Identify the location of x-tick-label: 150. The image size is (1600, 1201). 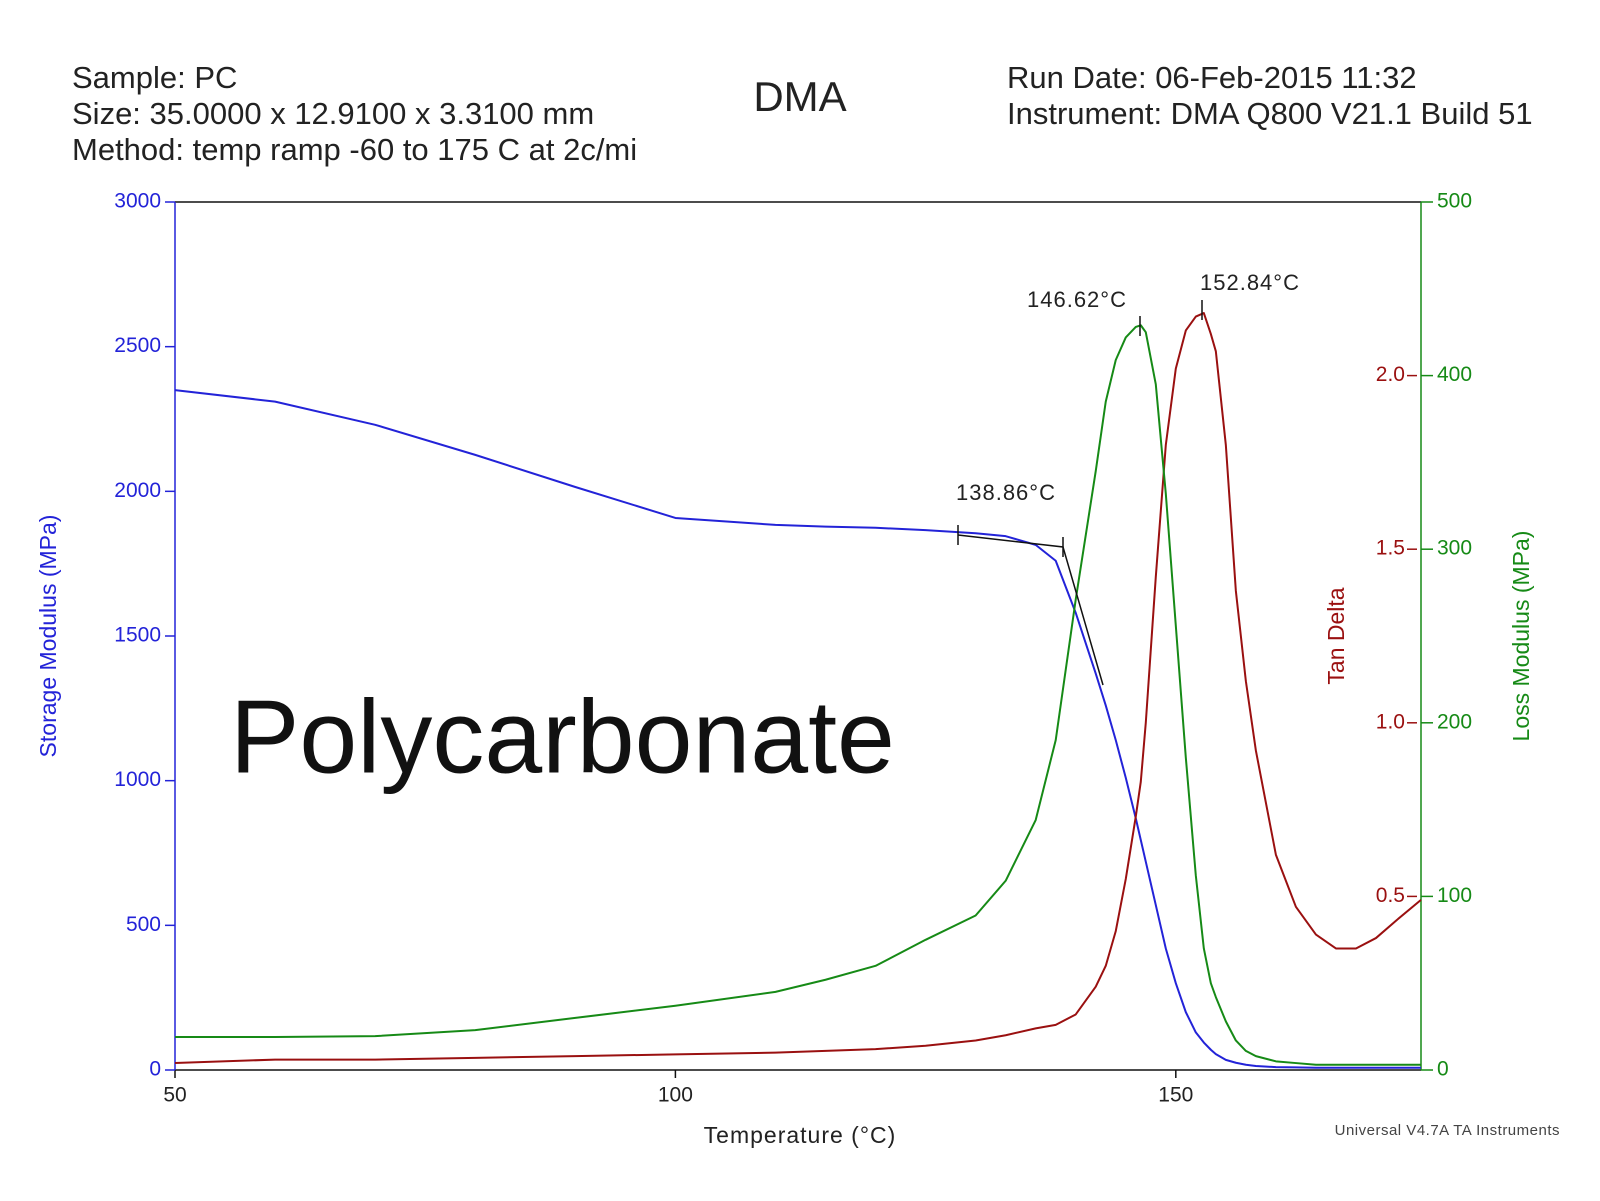
(1175, 1095).